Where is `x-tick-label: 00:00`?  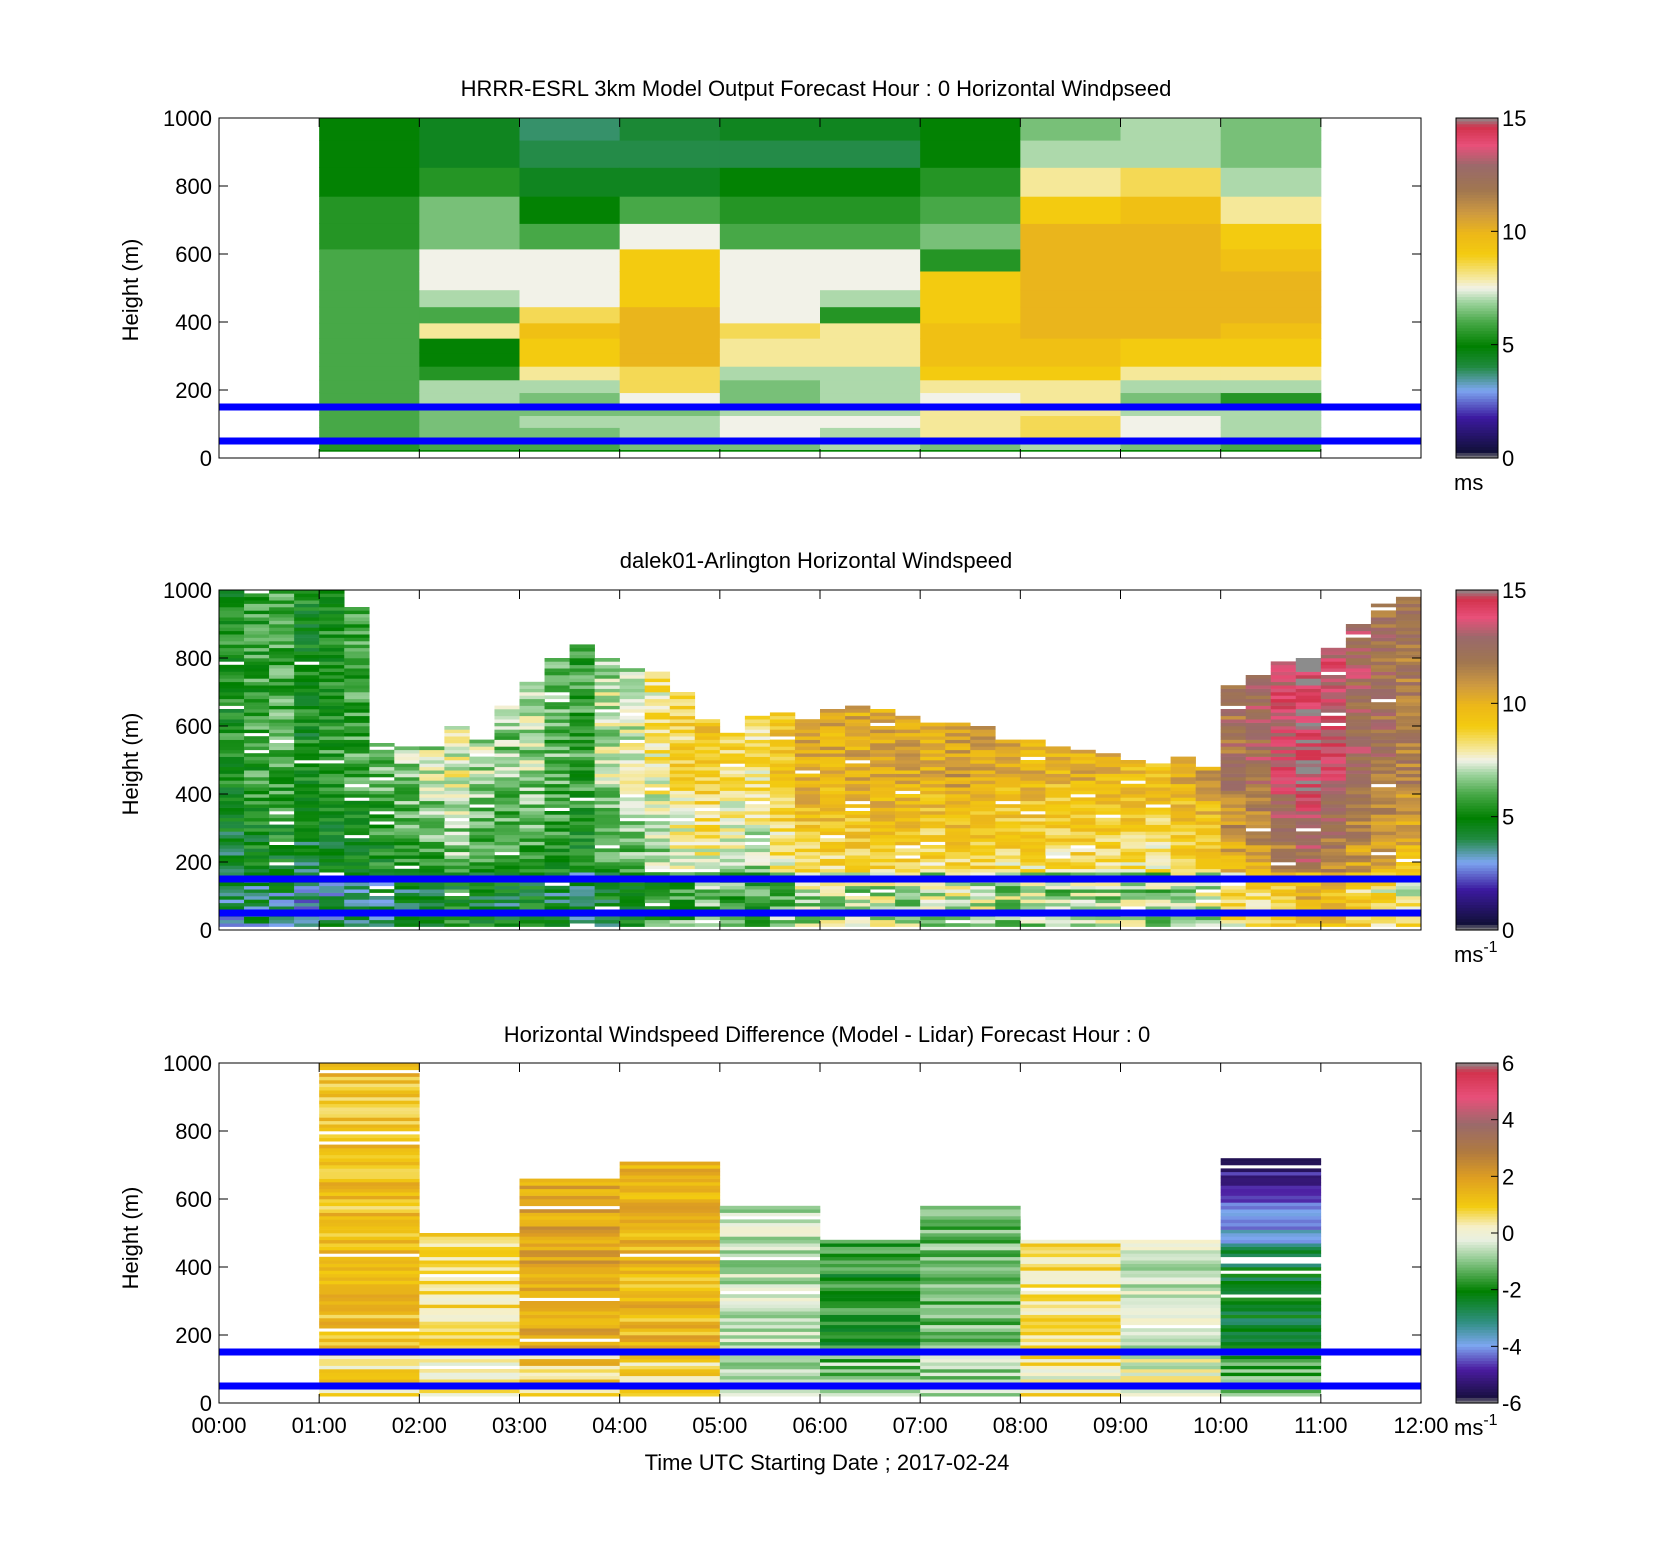 x-tick-label: 00:00 is located at coordinates (218, 1425).